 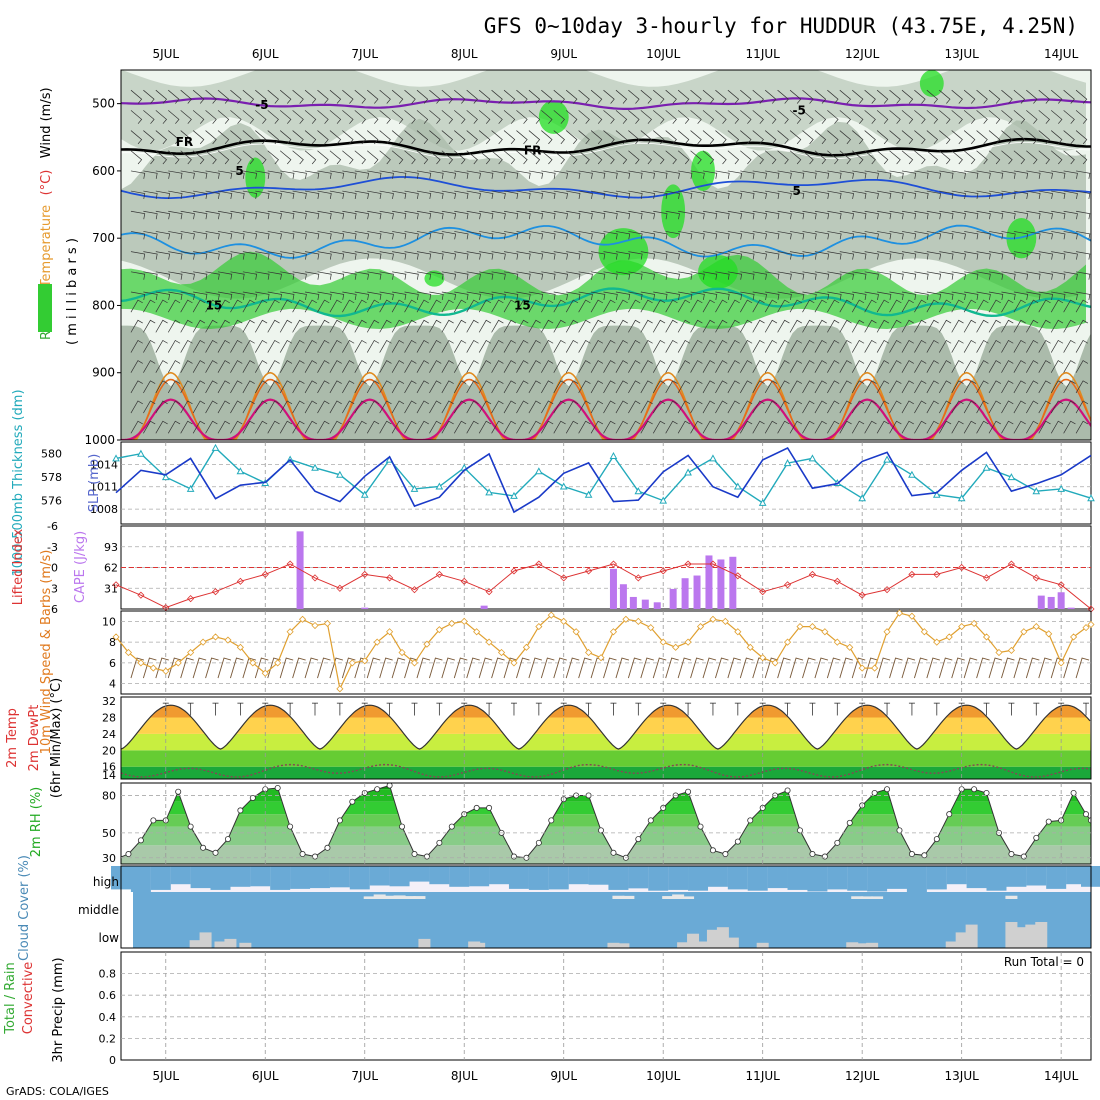 I want to click on cape-tick: 62, so click(x=111, y=568).